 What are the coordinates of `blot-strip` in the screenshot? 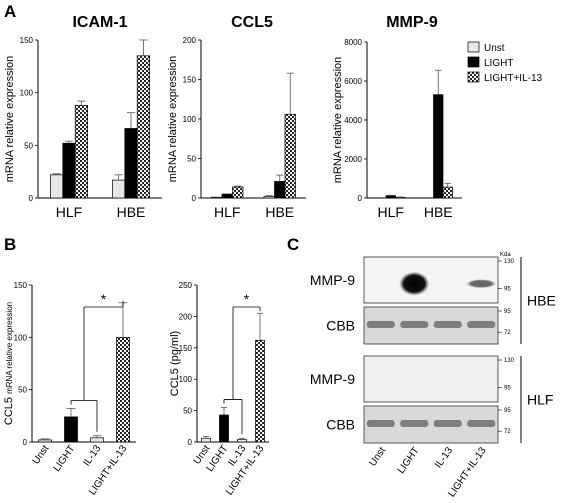 It's located at (431, 379).